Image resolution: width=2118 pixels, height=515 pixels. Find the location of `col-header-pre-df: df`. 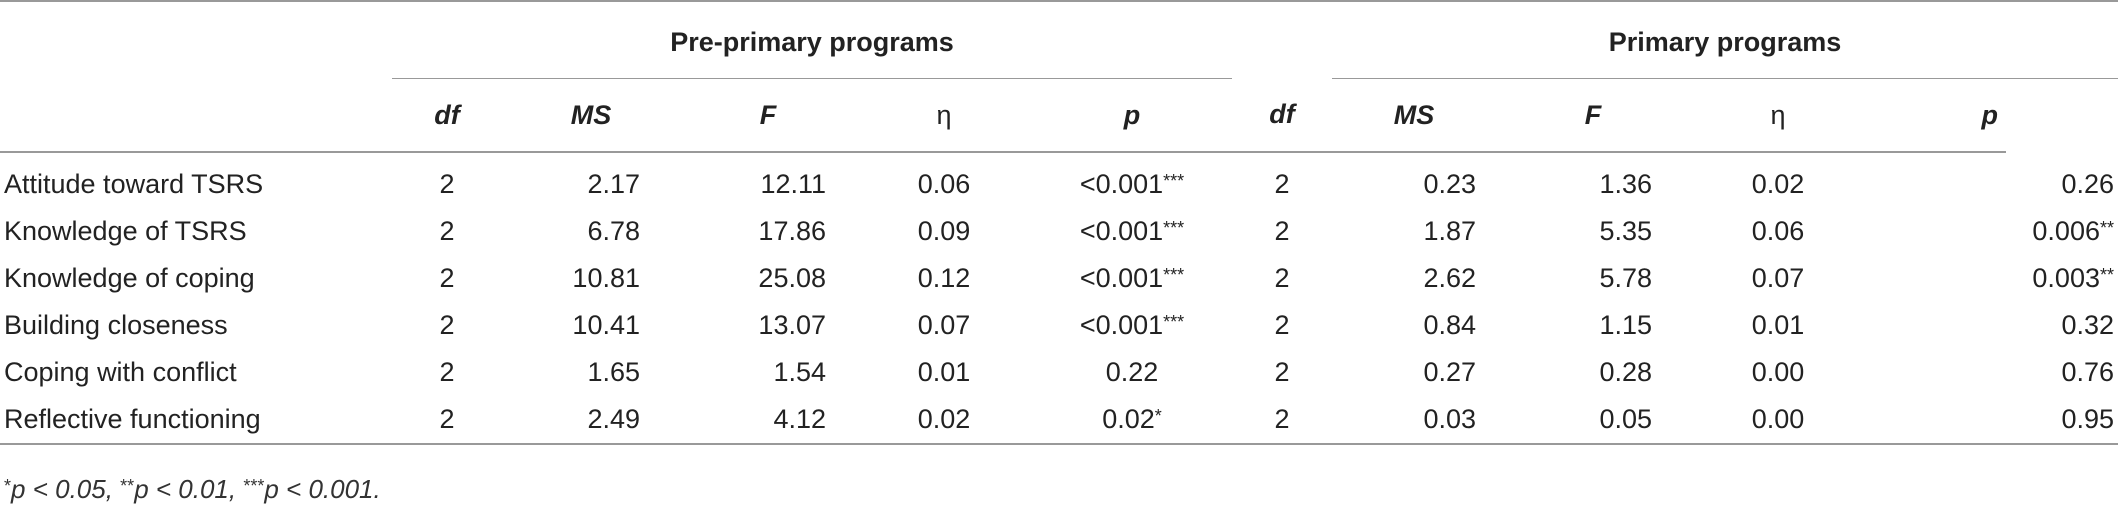

col-header-pre-df: df is located at coordinates (447, 115).